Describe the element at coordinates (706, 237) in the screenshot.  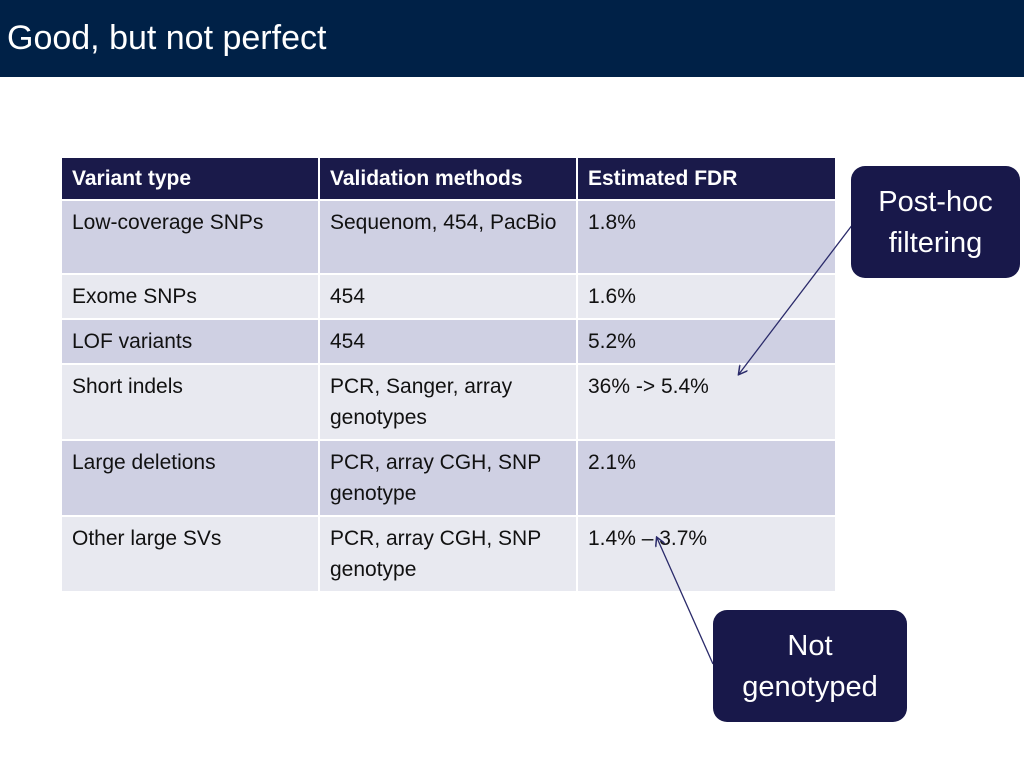
I see `cell-estimated-fdr: 1.8%` at that location.